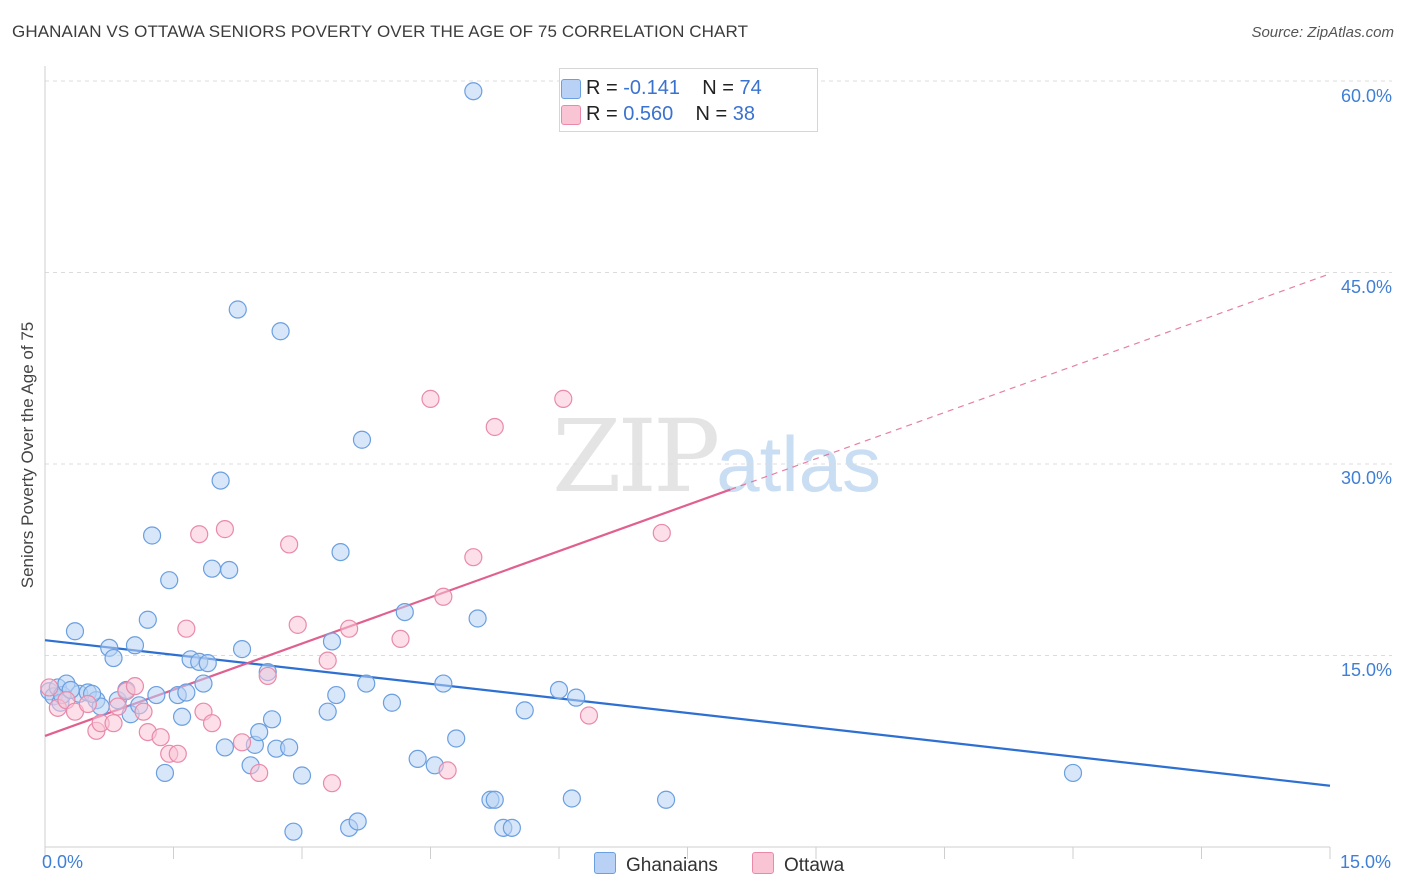 This screenshot has width=1406, height=892. I want to click on x-tick-label: 0.0%, so click(63, 862).